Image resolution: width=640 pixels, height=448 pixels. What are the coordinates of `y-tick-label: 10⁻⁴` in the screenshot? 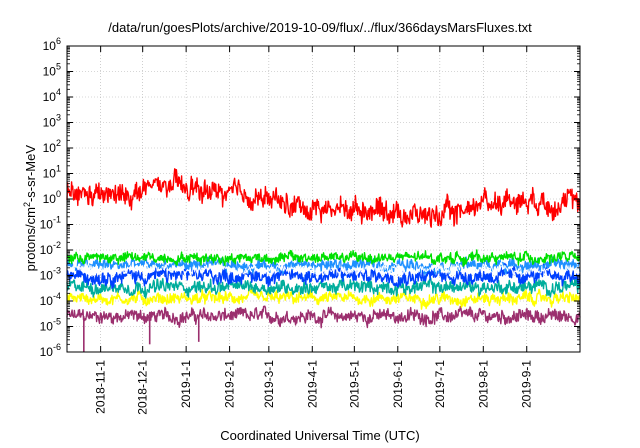 It's located at (50, 299).